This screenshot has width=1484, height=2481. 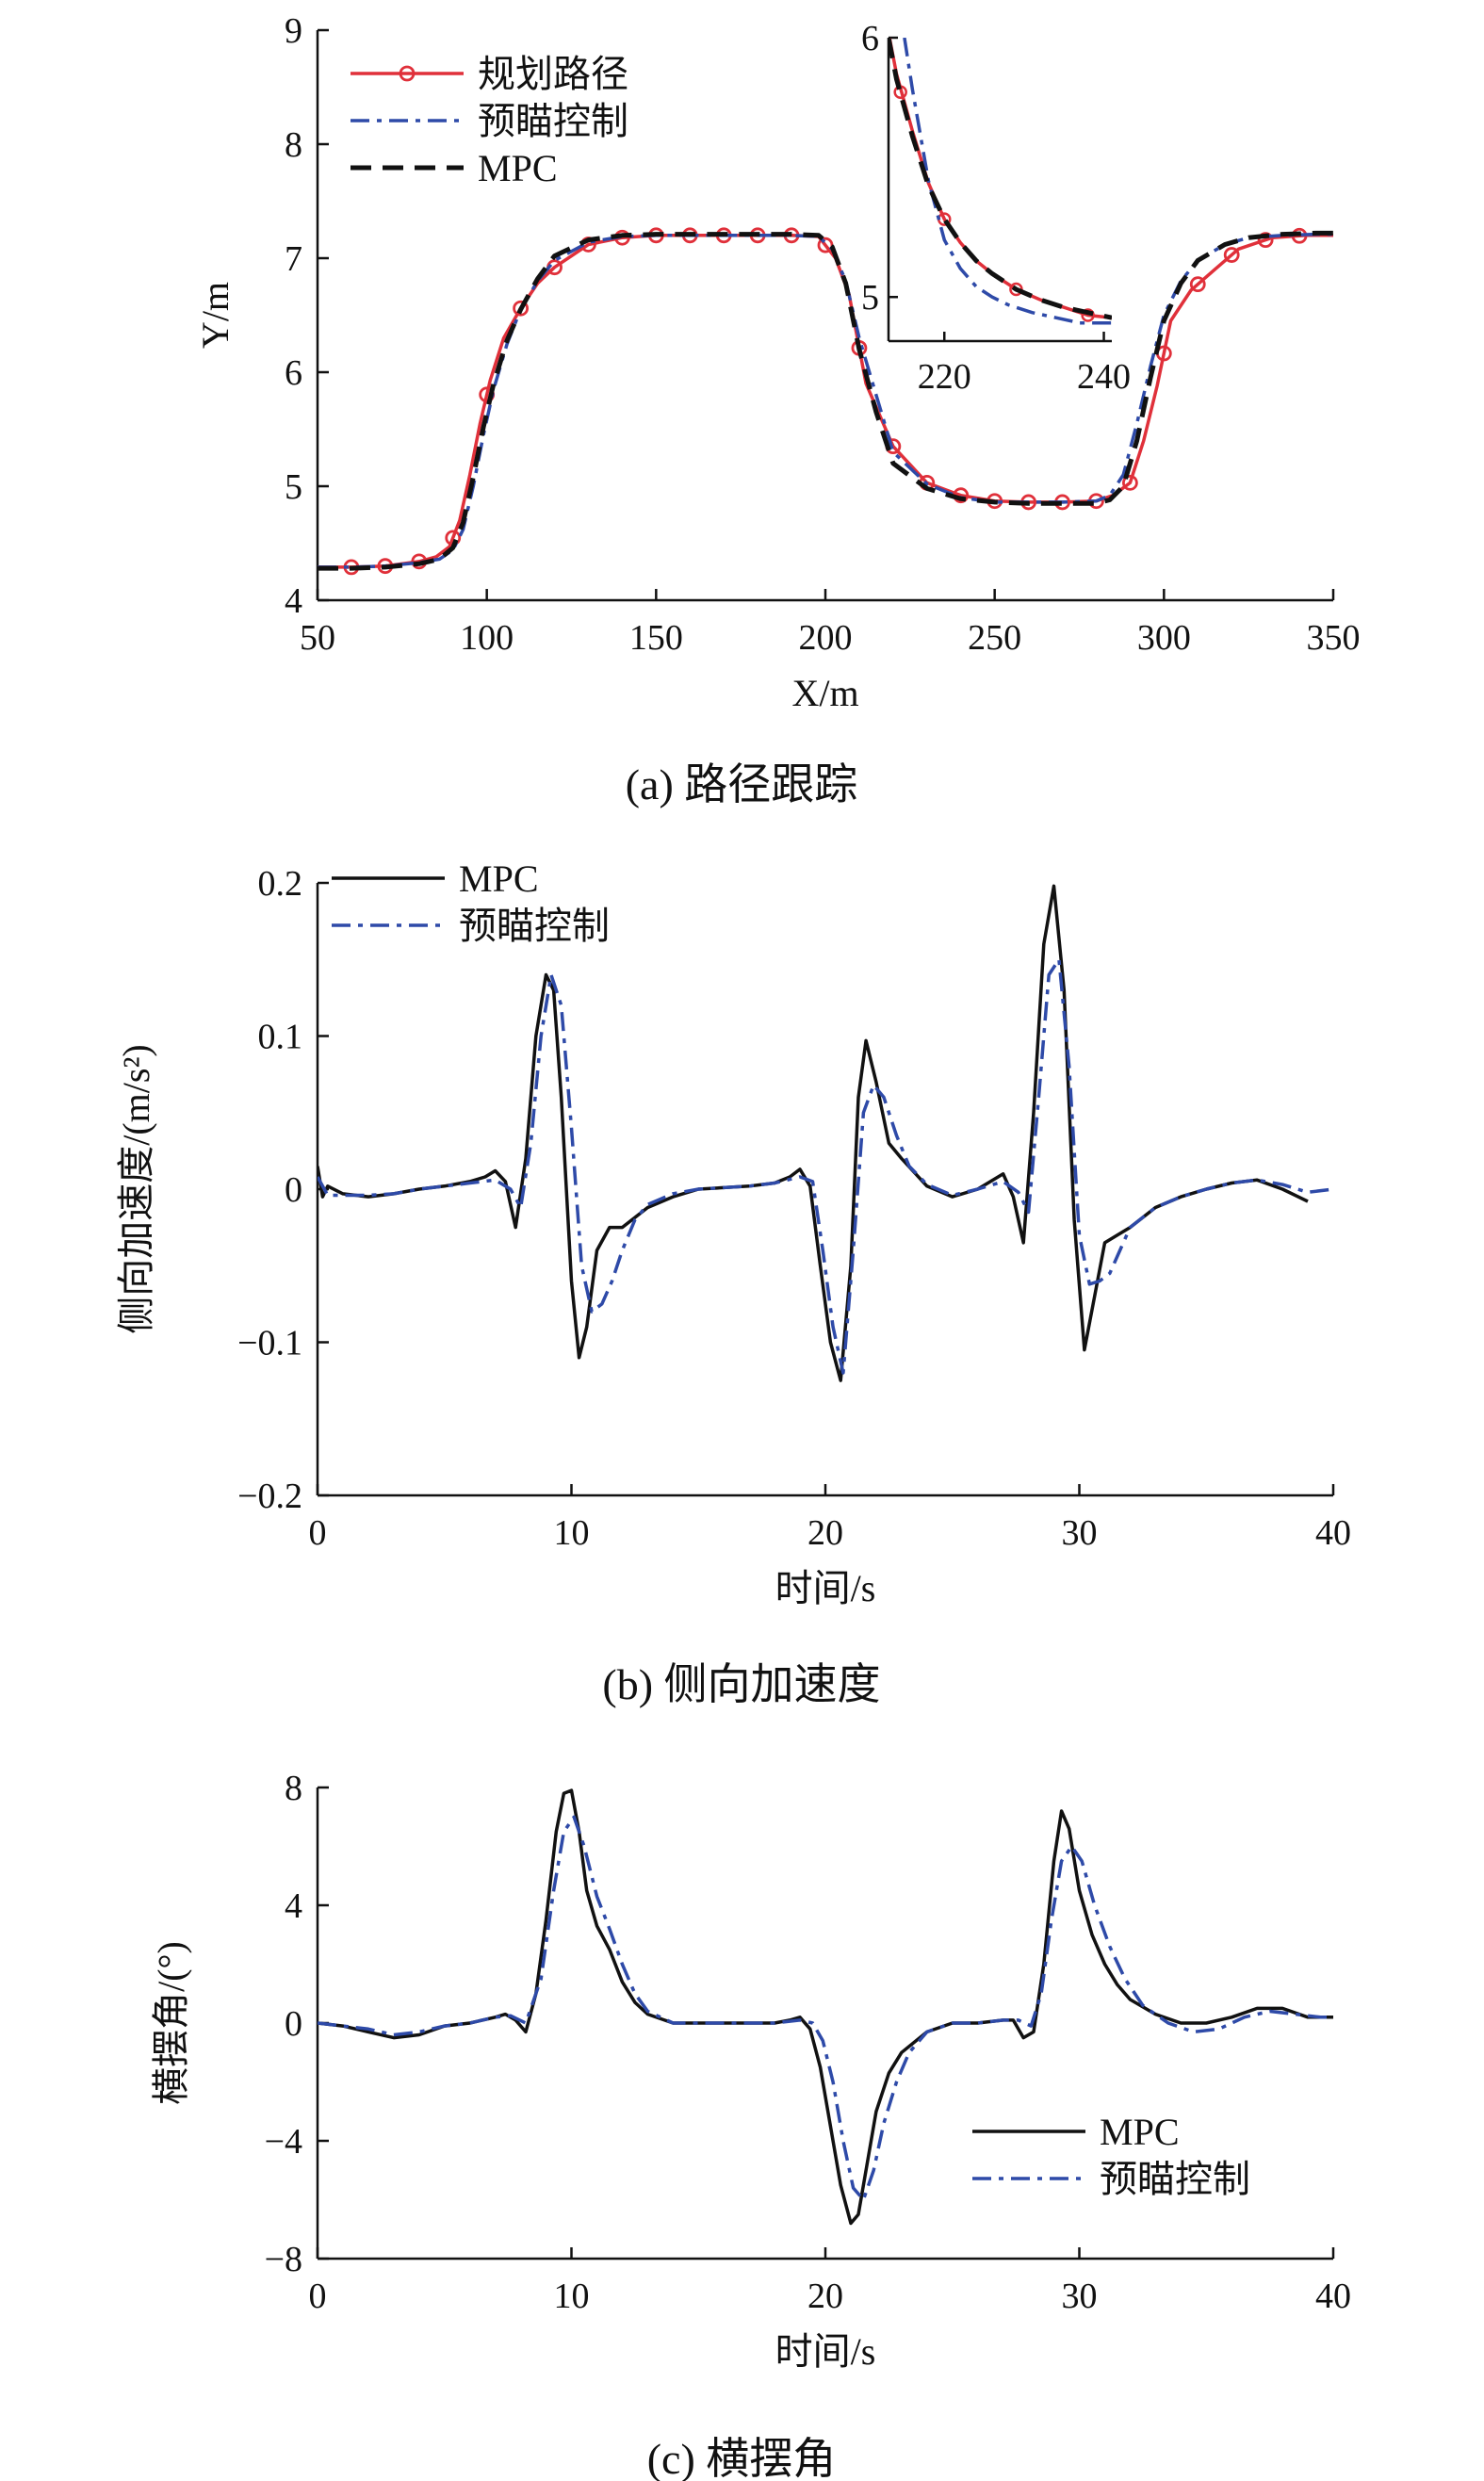 What do you see at coordinates (283, 2142) in the screenshot?
I see `y-tick-label: −4` at bounding box center [283, 2142].